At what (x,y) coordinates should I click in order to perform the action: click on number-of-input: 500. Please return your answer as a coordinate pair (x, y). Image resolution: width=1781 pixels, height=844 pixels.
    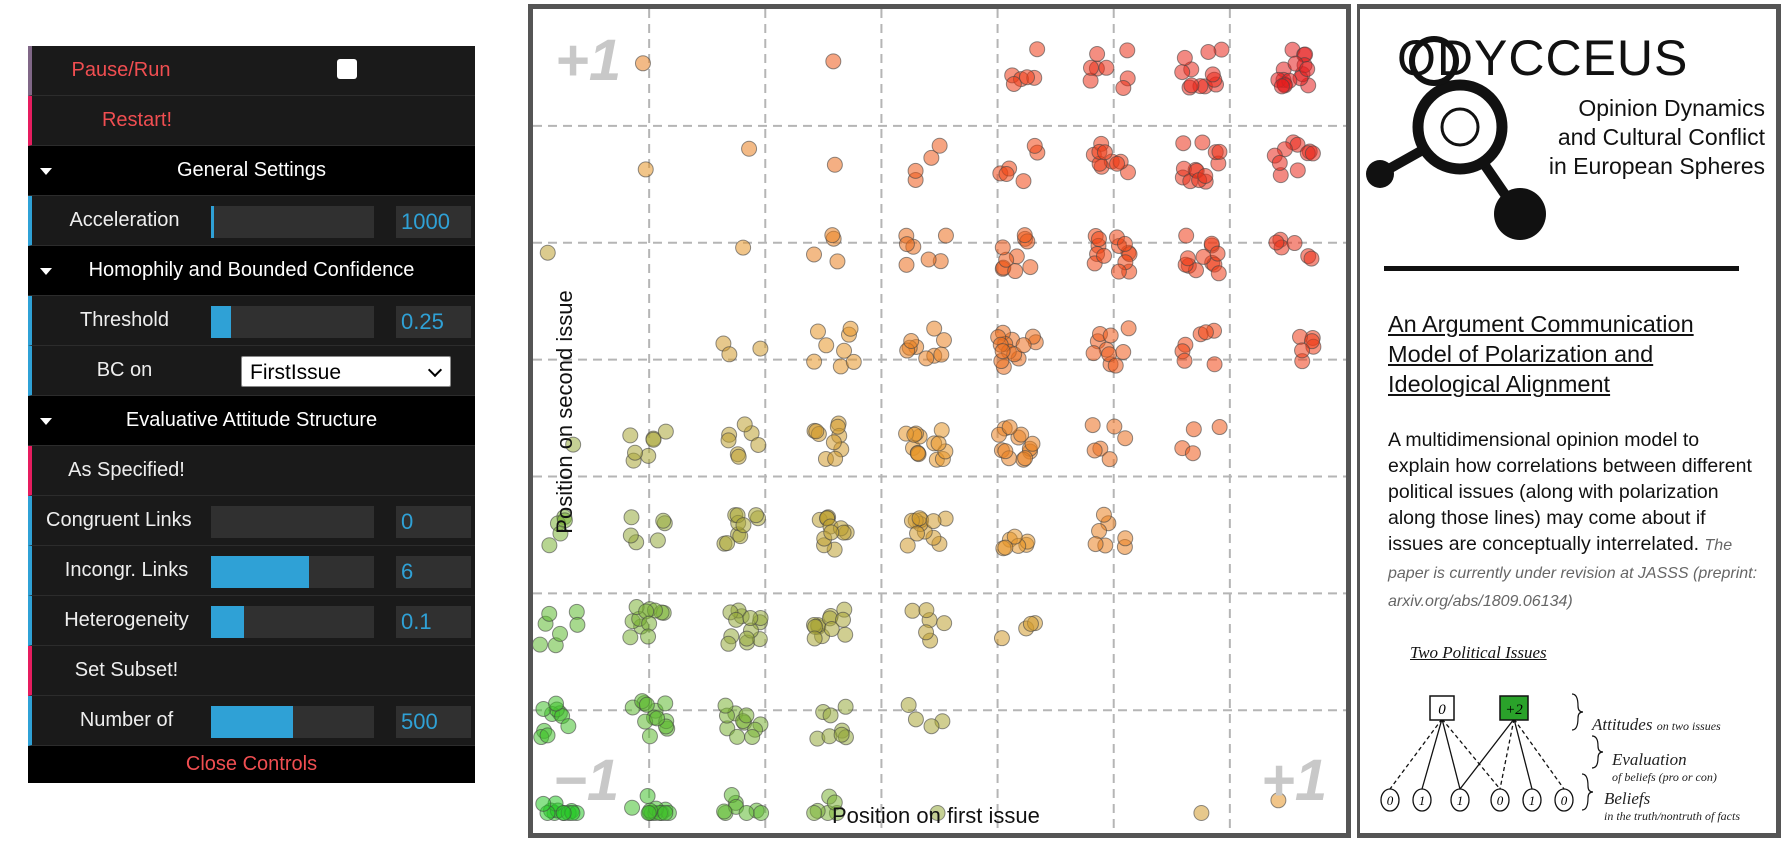
    Looking at the image, I should click on (433, 722).